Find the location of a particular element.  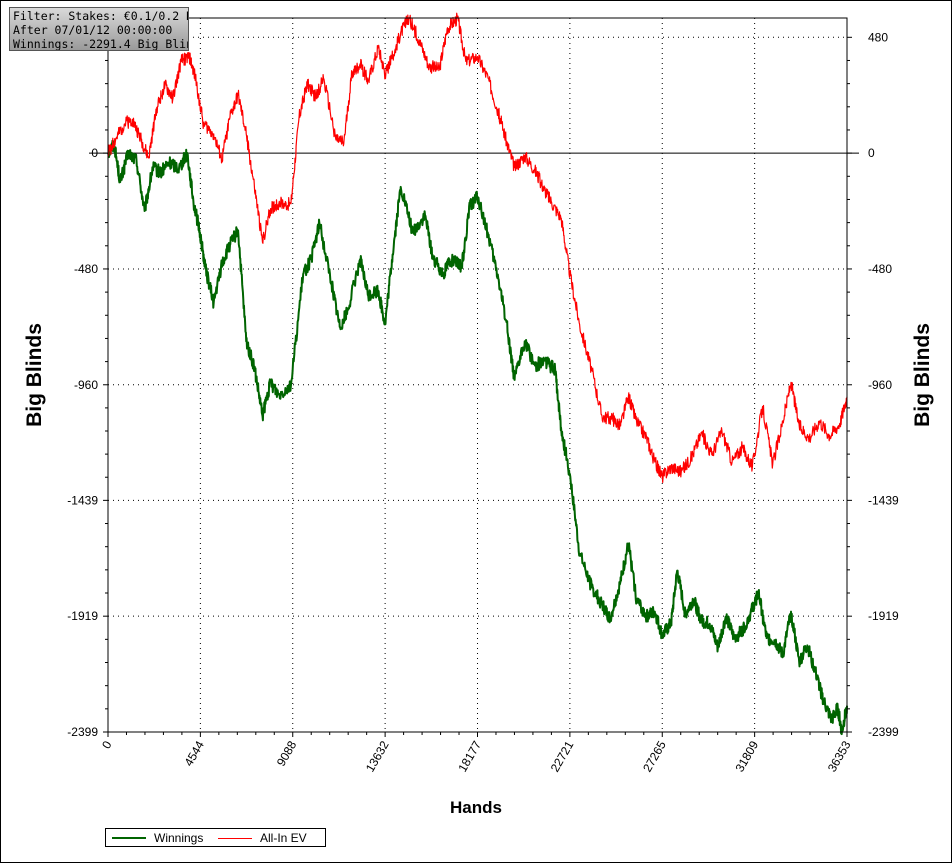

y-tick-label-right: -2399 is located at coordinates (883, 732).